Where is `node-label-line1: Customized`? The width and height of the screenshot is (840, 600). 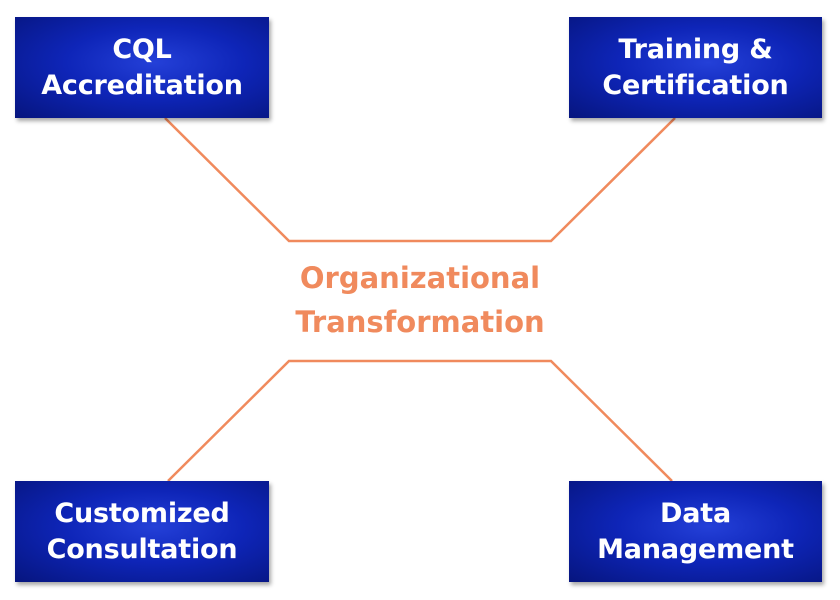
node-label-line1: Customized is located at coordinates (142, 513).